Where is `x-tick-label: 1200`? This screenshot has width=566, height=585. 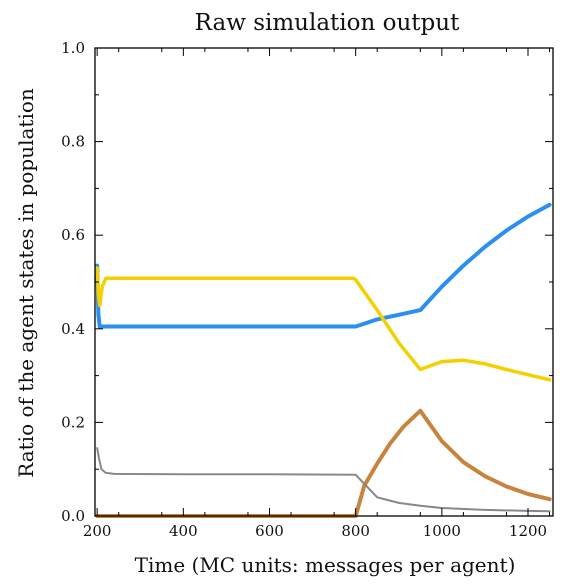 x-tick-label: 1200 is located at coordinates (528, 531).